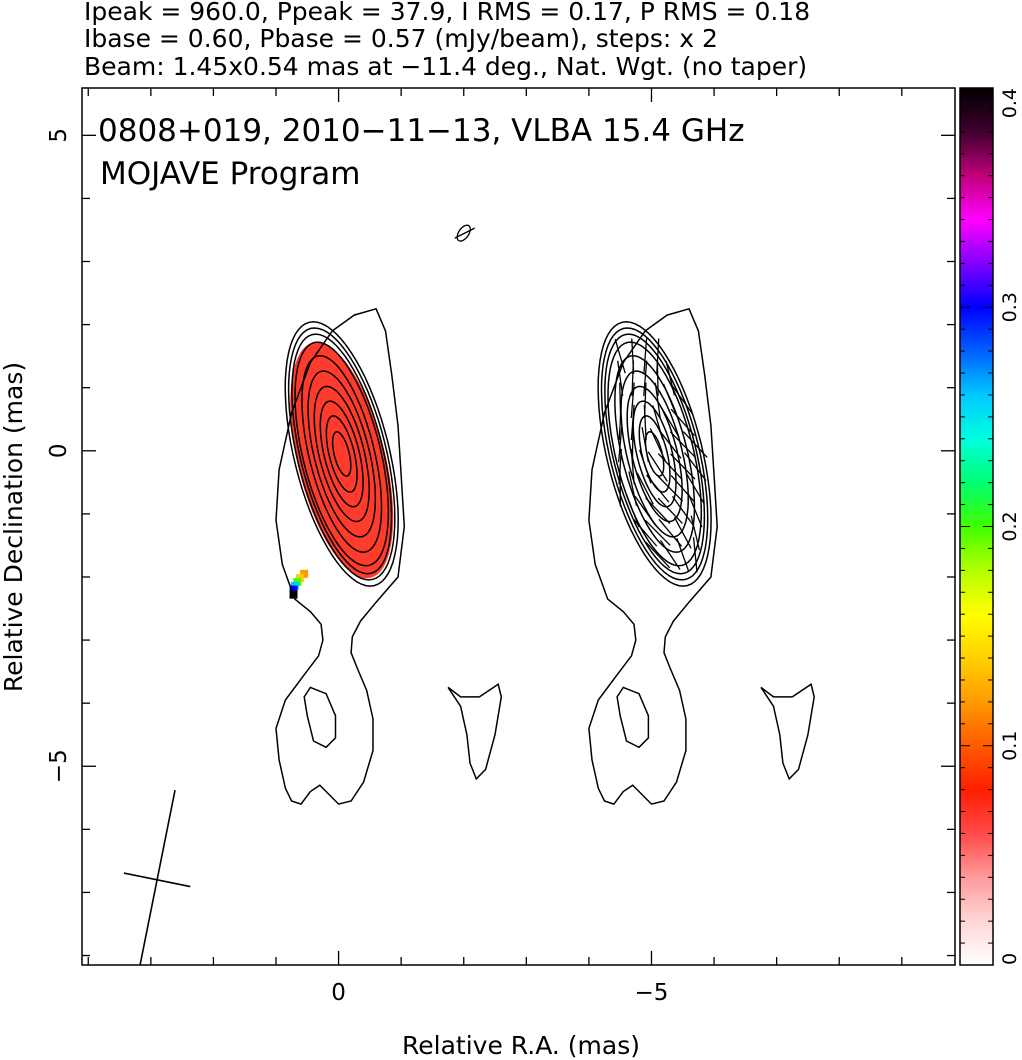  Describe the element at coordinates (59, 135) in the screenshot. I see `y-tick-label: 5` at that location.